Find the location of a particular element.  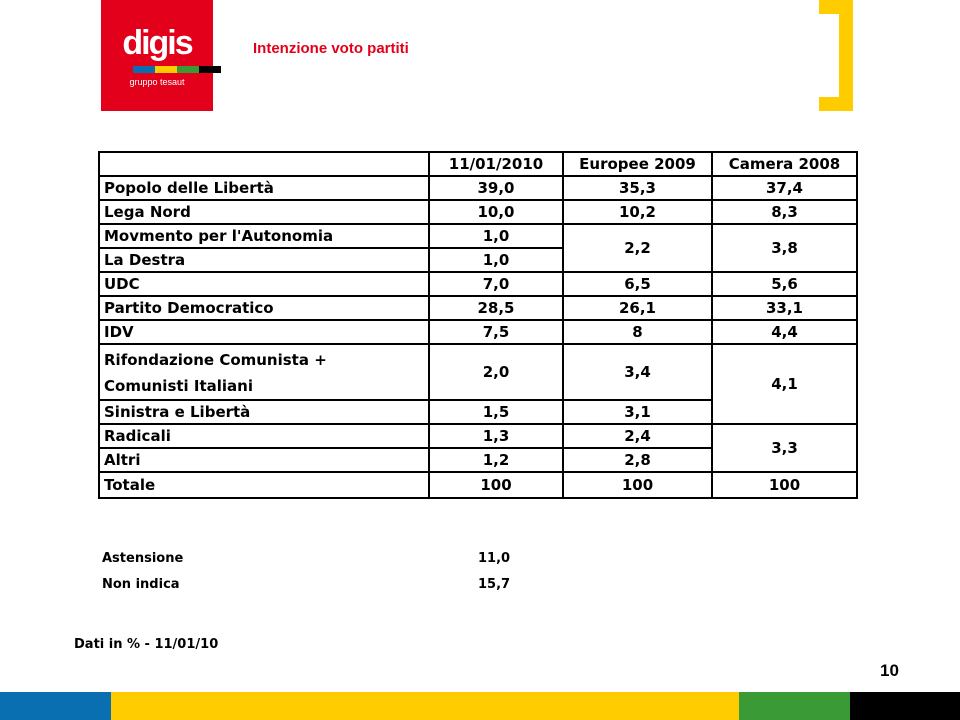

party-label: Lega Nord is located at coordinates (264, 212).